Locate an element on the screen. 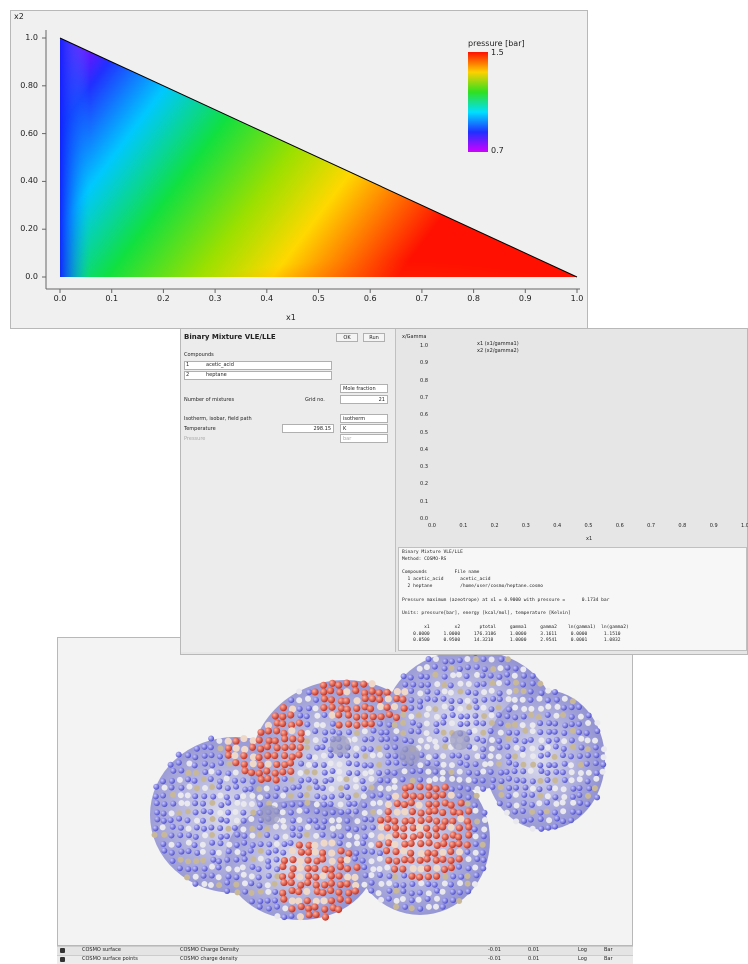 The image size is (748, 964). temperature-field: 298.15 is located at coordinates (308, 428).